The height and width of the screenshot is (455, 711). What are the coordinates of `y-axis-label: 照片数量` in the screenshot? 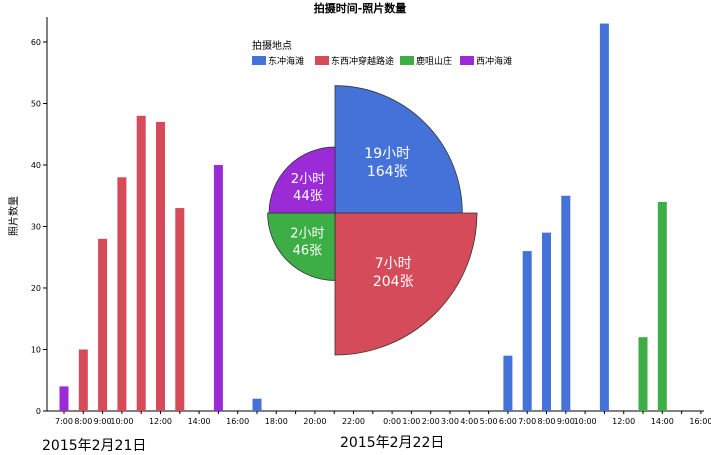 It's located at (13, 216).